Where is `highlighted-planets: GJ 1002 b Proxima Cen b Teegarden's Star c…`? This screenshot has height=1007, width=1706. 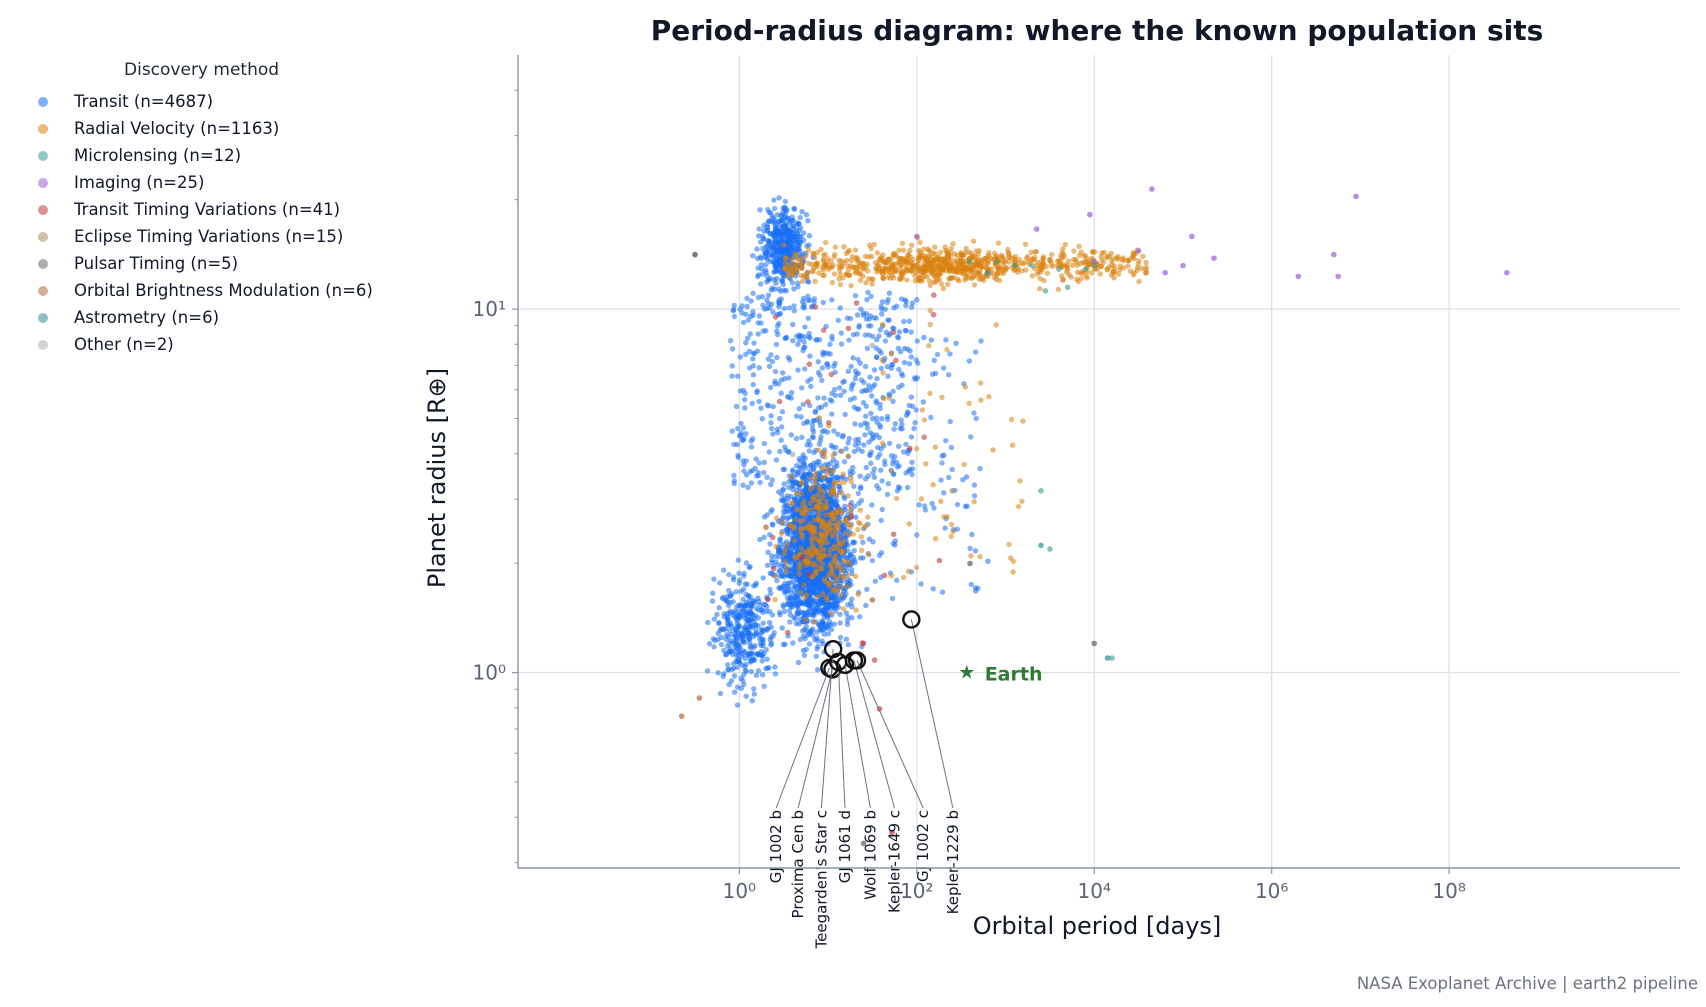
highlighted-planets: GJ 1002 b Proxima Cen b Teegarden's Star c… is located at coordinates (864, 779).